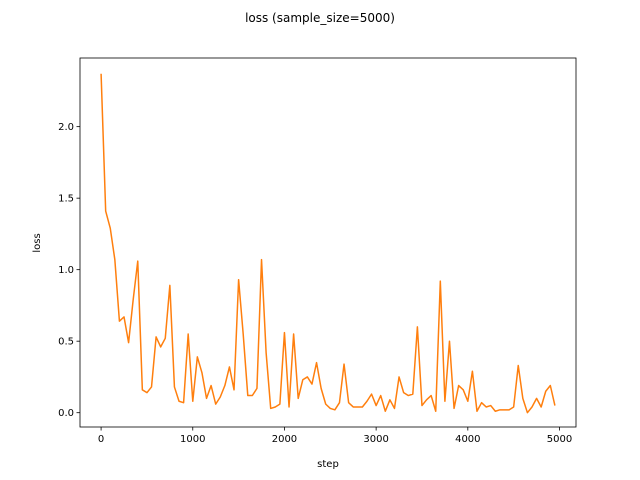 This screenshot has width=640, height=480. I want to click on y-axis-label: loss, so click(37, 242).